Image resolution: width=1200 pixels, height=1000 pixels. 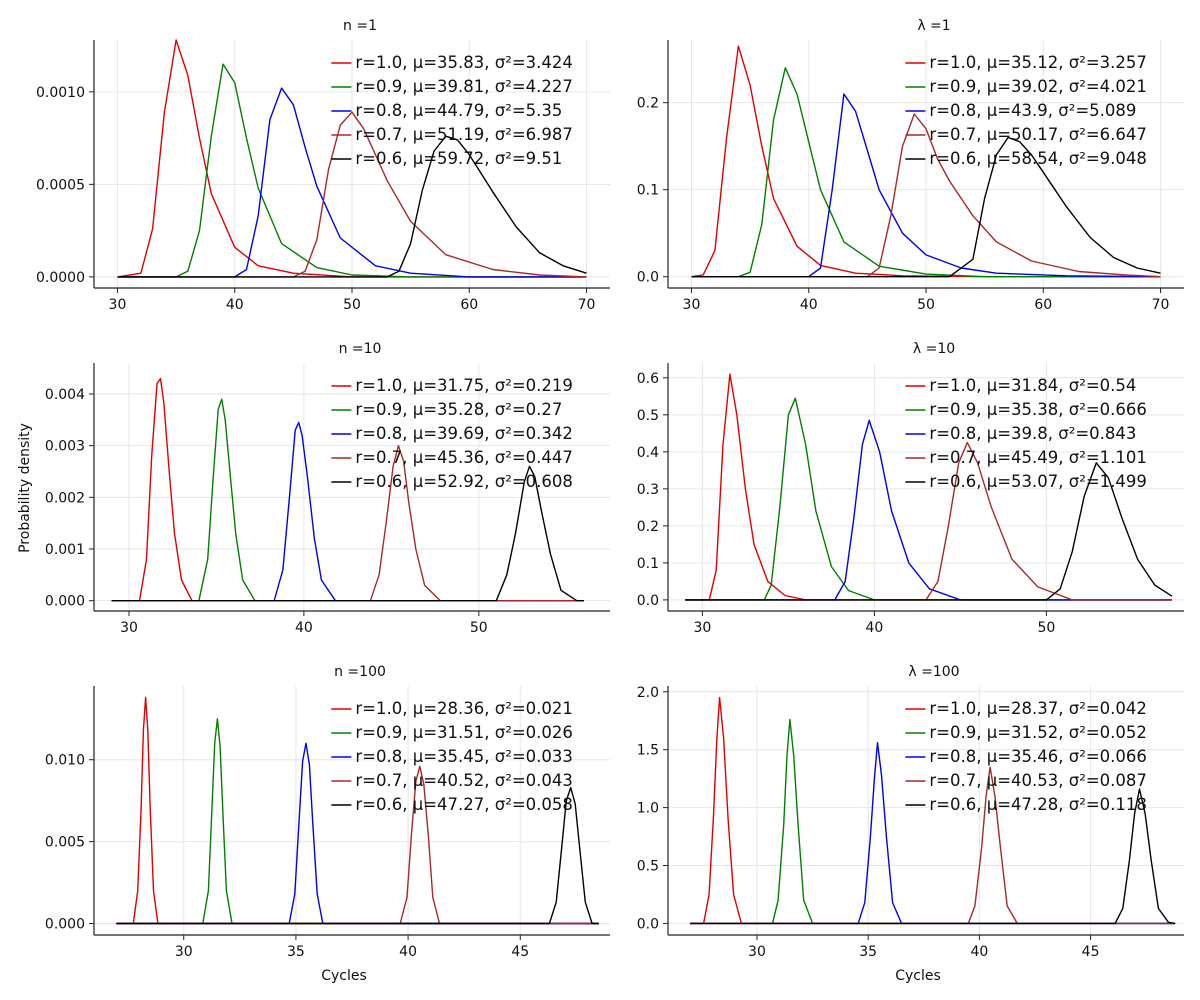 What do you see at coordinates (25, 488) in the screenshot?
I see `y-axis-label: Probability density` at bounding box center [25, 488].